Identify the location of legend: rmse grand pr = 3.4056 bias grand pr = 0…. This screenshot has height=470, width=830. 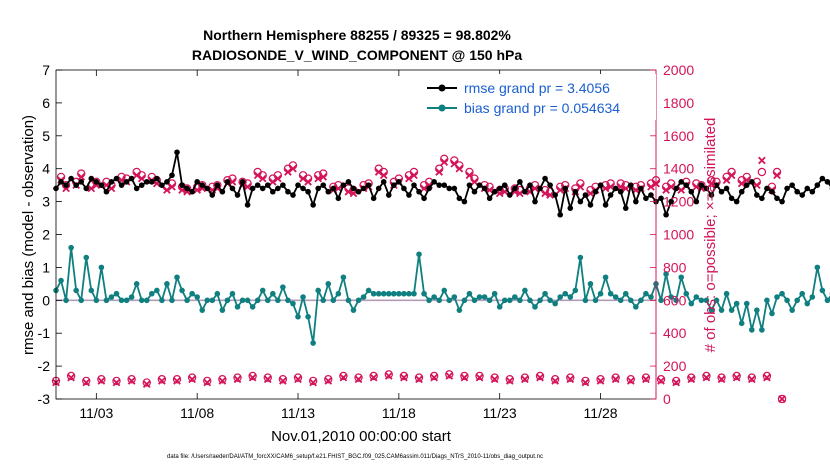
(540, 97).